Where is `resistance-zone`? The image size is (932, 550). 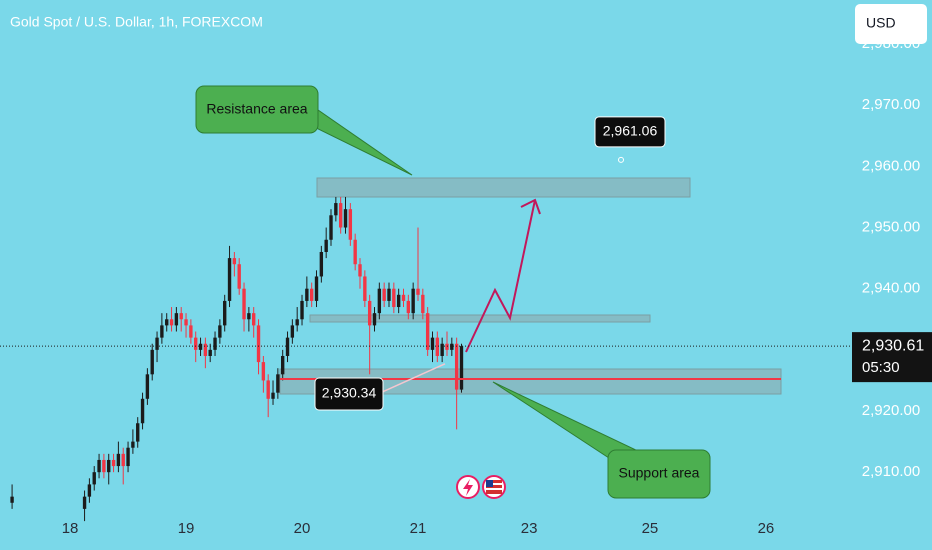 resistance-zone is located at coordinates (503, 187).